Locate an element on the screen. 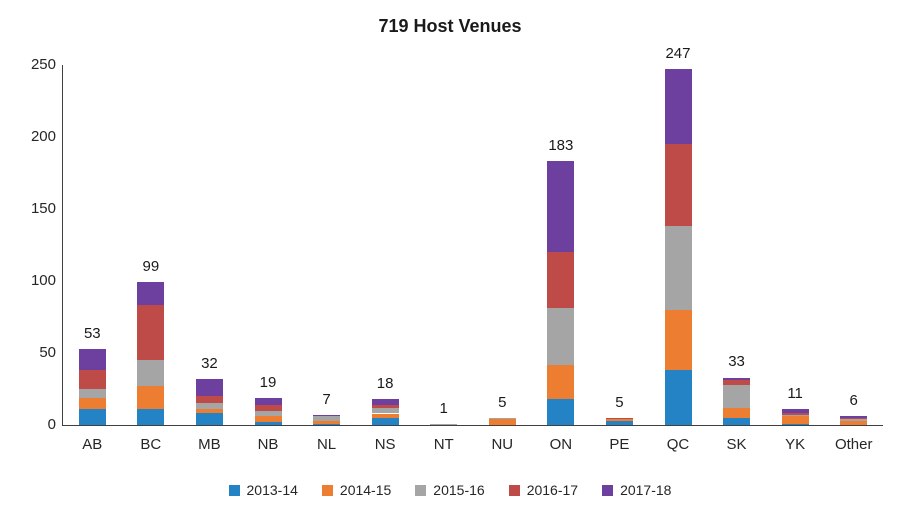  x-axis-label: SK is located at coordinates (736, 444).